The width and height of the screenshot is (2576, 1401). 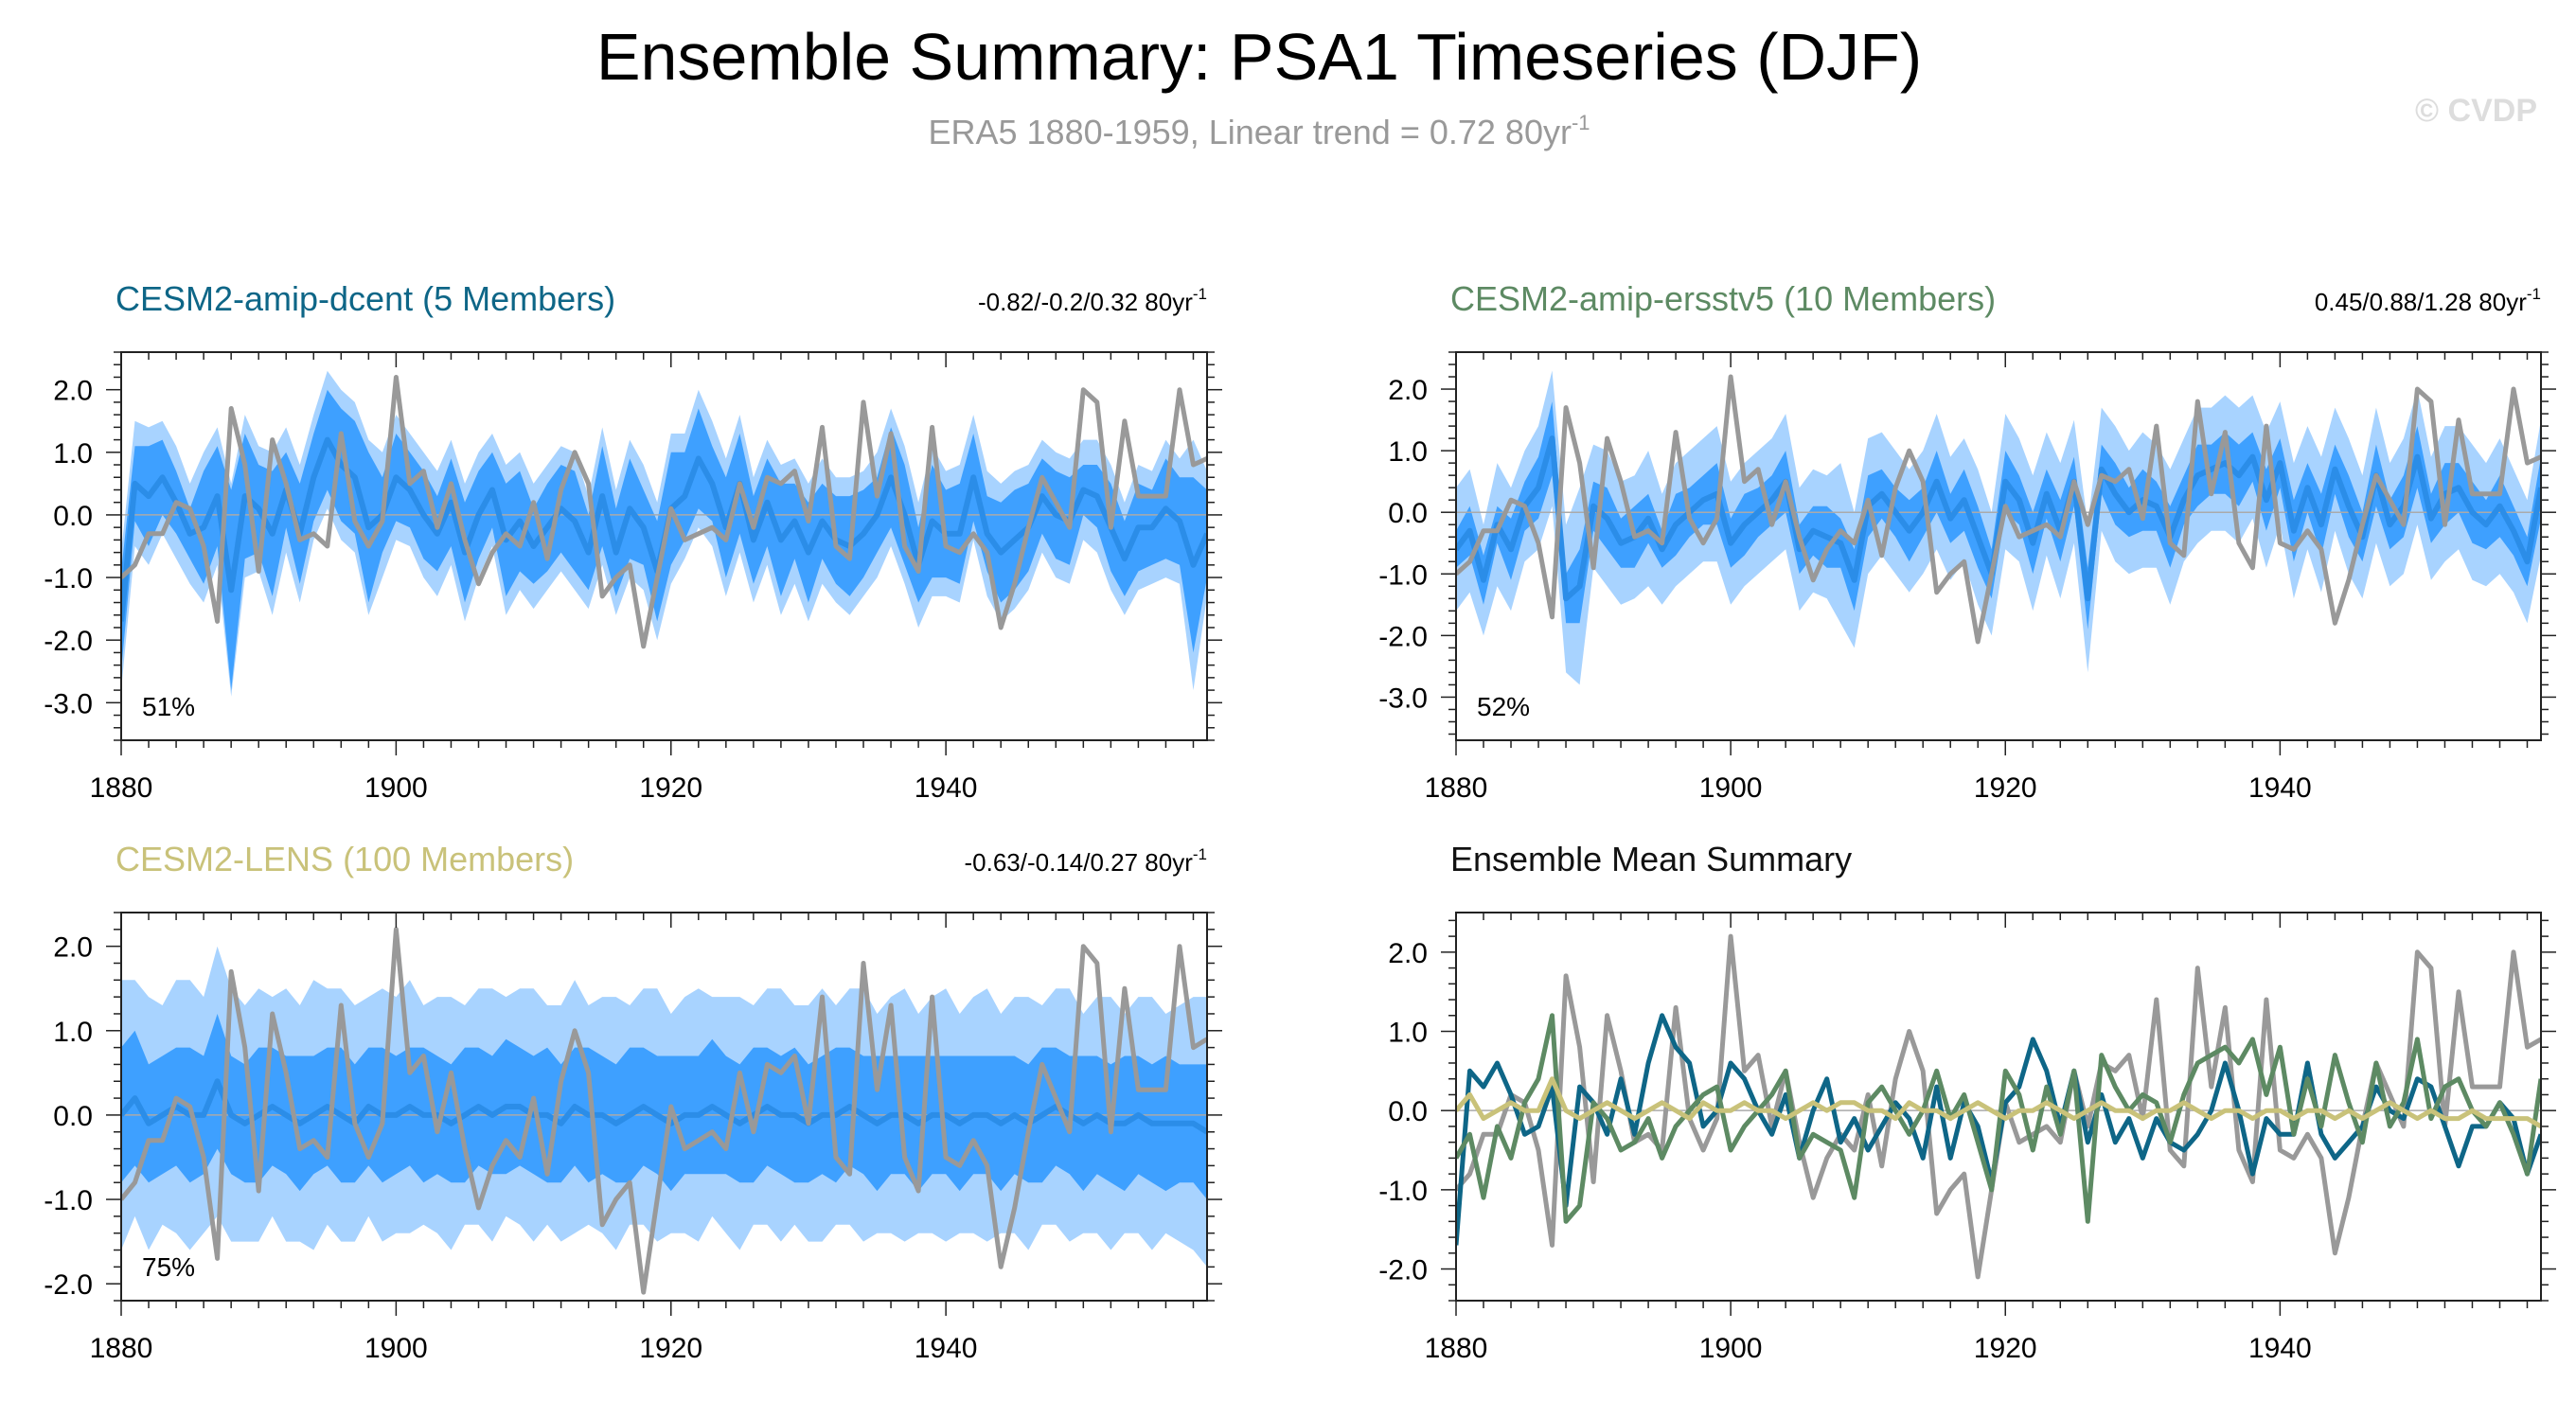 What do you see at coordinates (1999, 1102) in the screenshot?
I see `series-line-cesm2-lens` at bounding box center [1999, 1102].